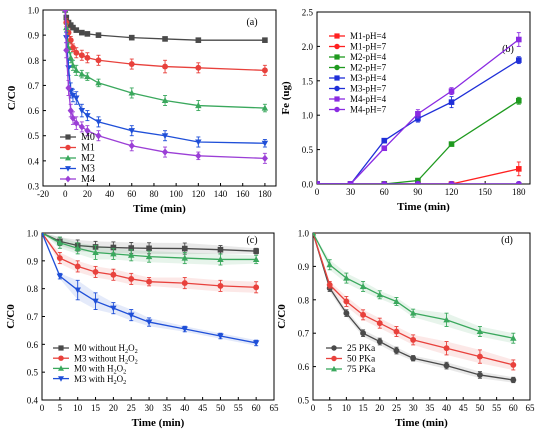  I want to click on y-tick-label: 0.8, so click(34, 61).